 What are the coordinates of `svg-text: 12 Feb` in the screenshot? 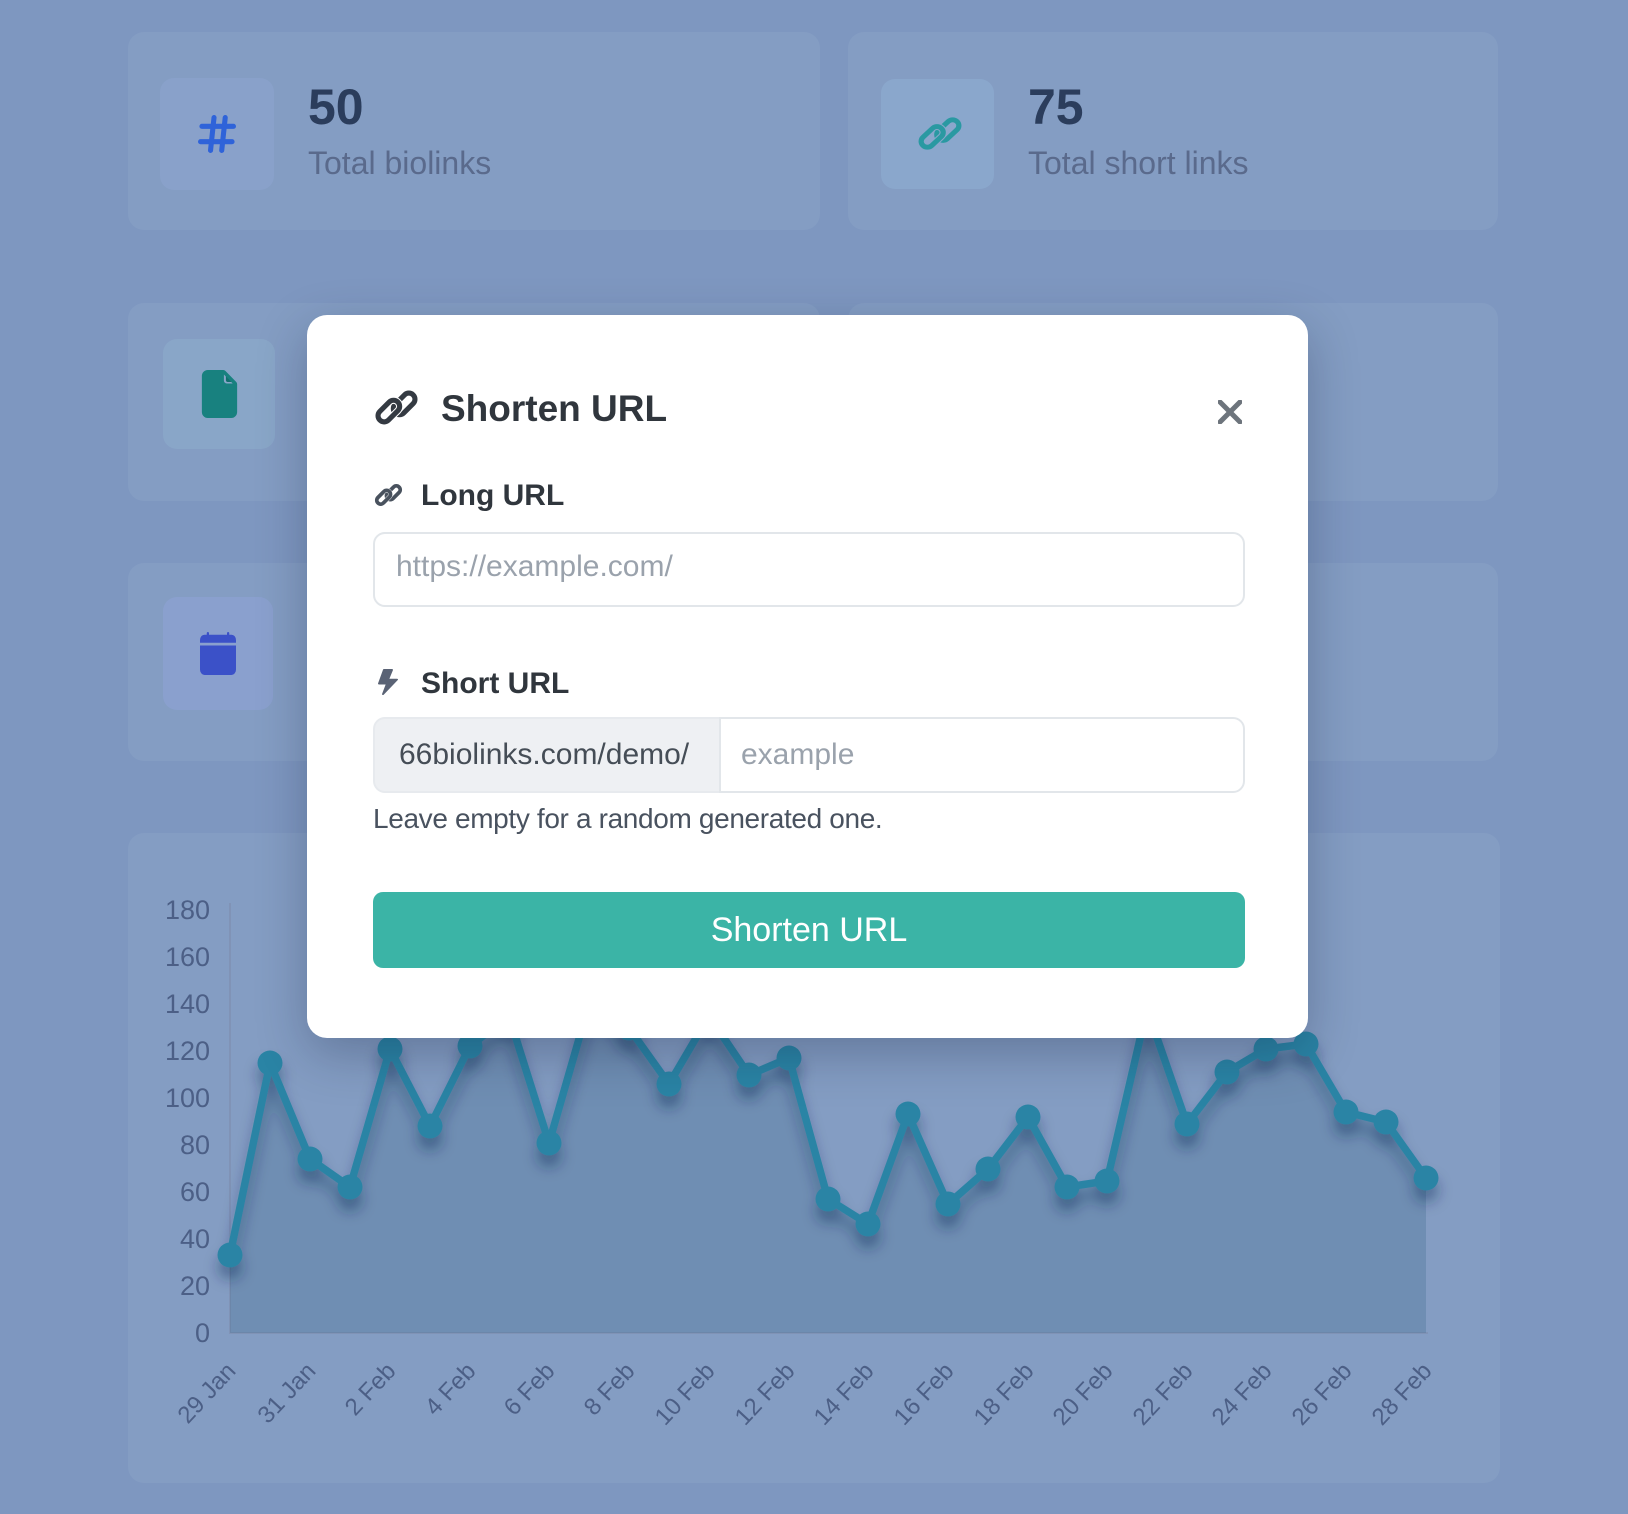 It's located at (765, 1394).